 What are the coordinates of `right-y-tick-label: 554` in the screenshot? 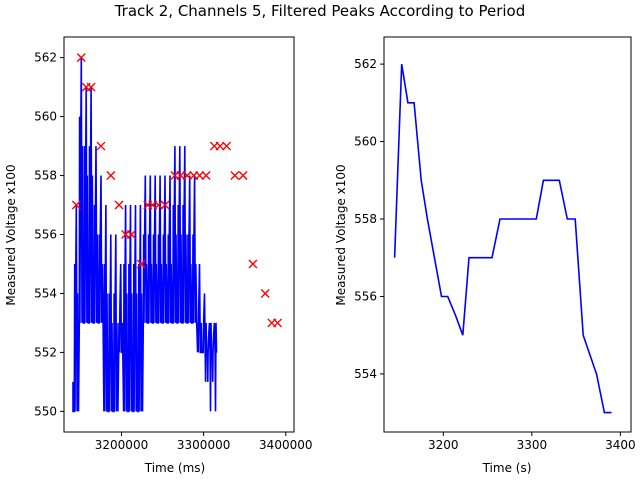 It's located at (365, 374).